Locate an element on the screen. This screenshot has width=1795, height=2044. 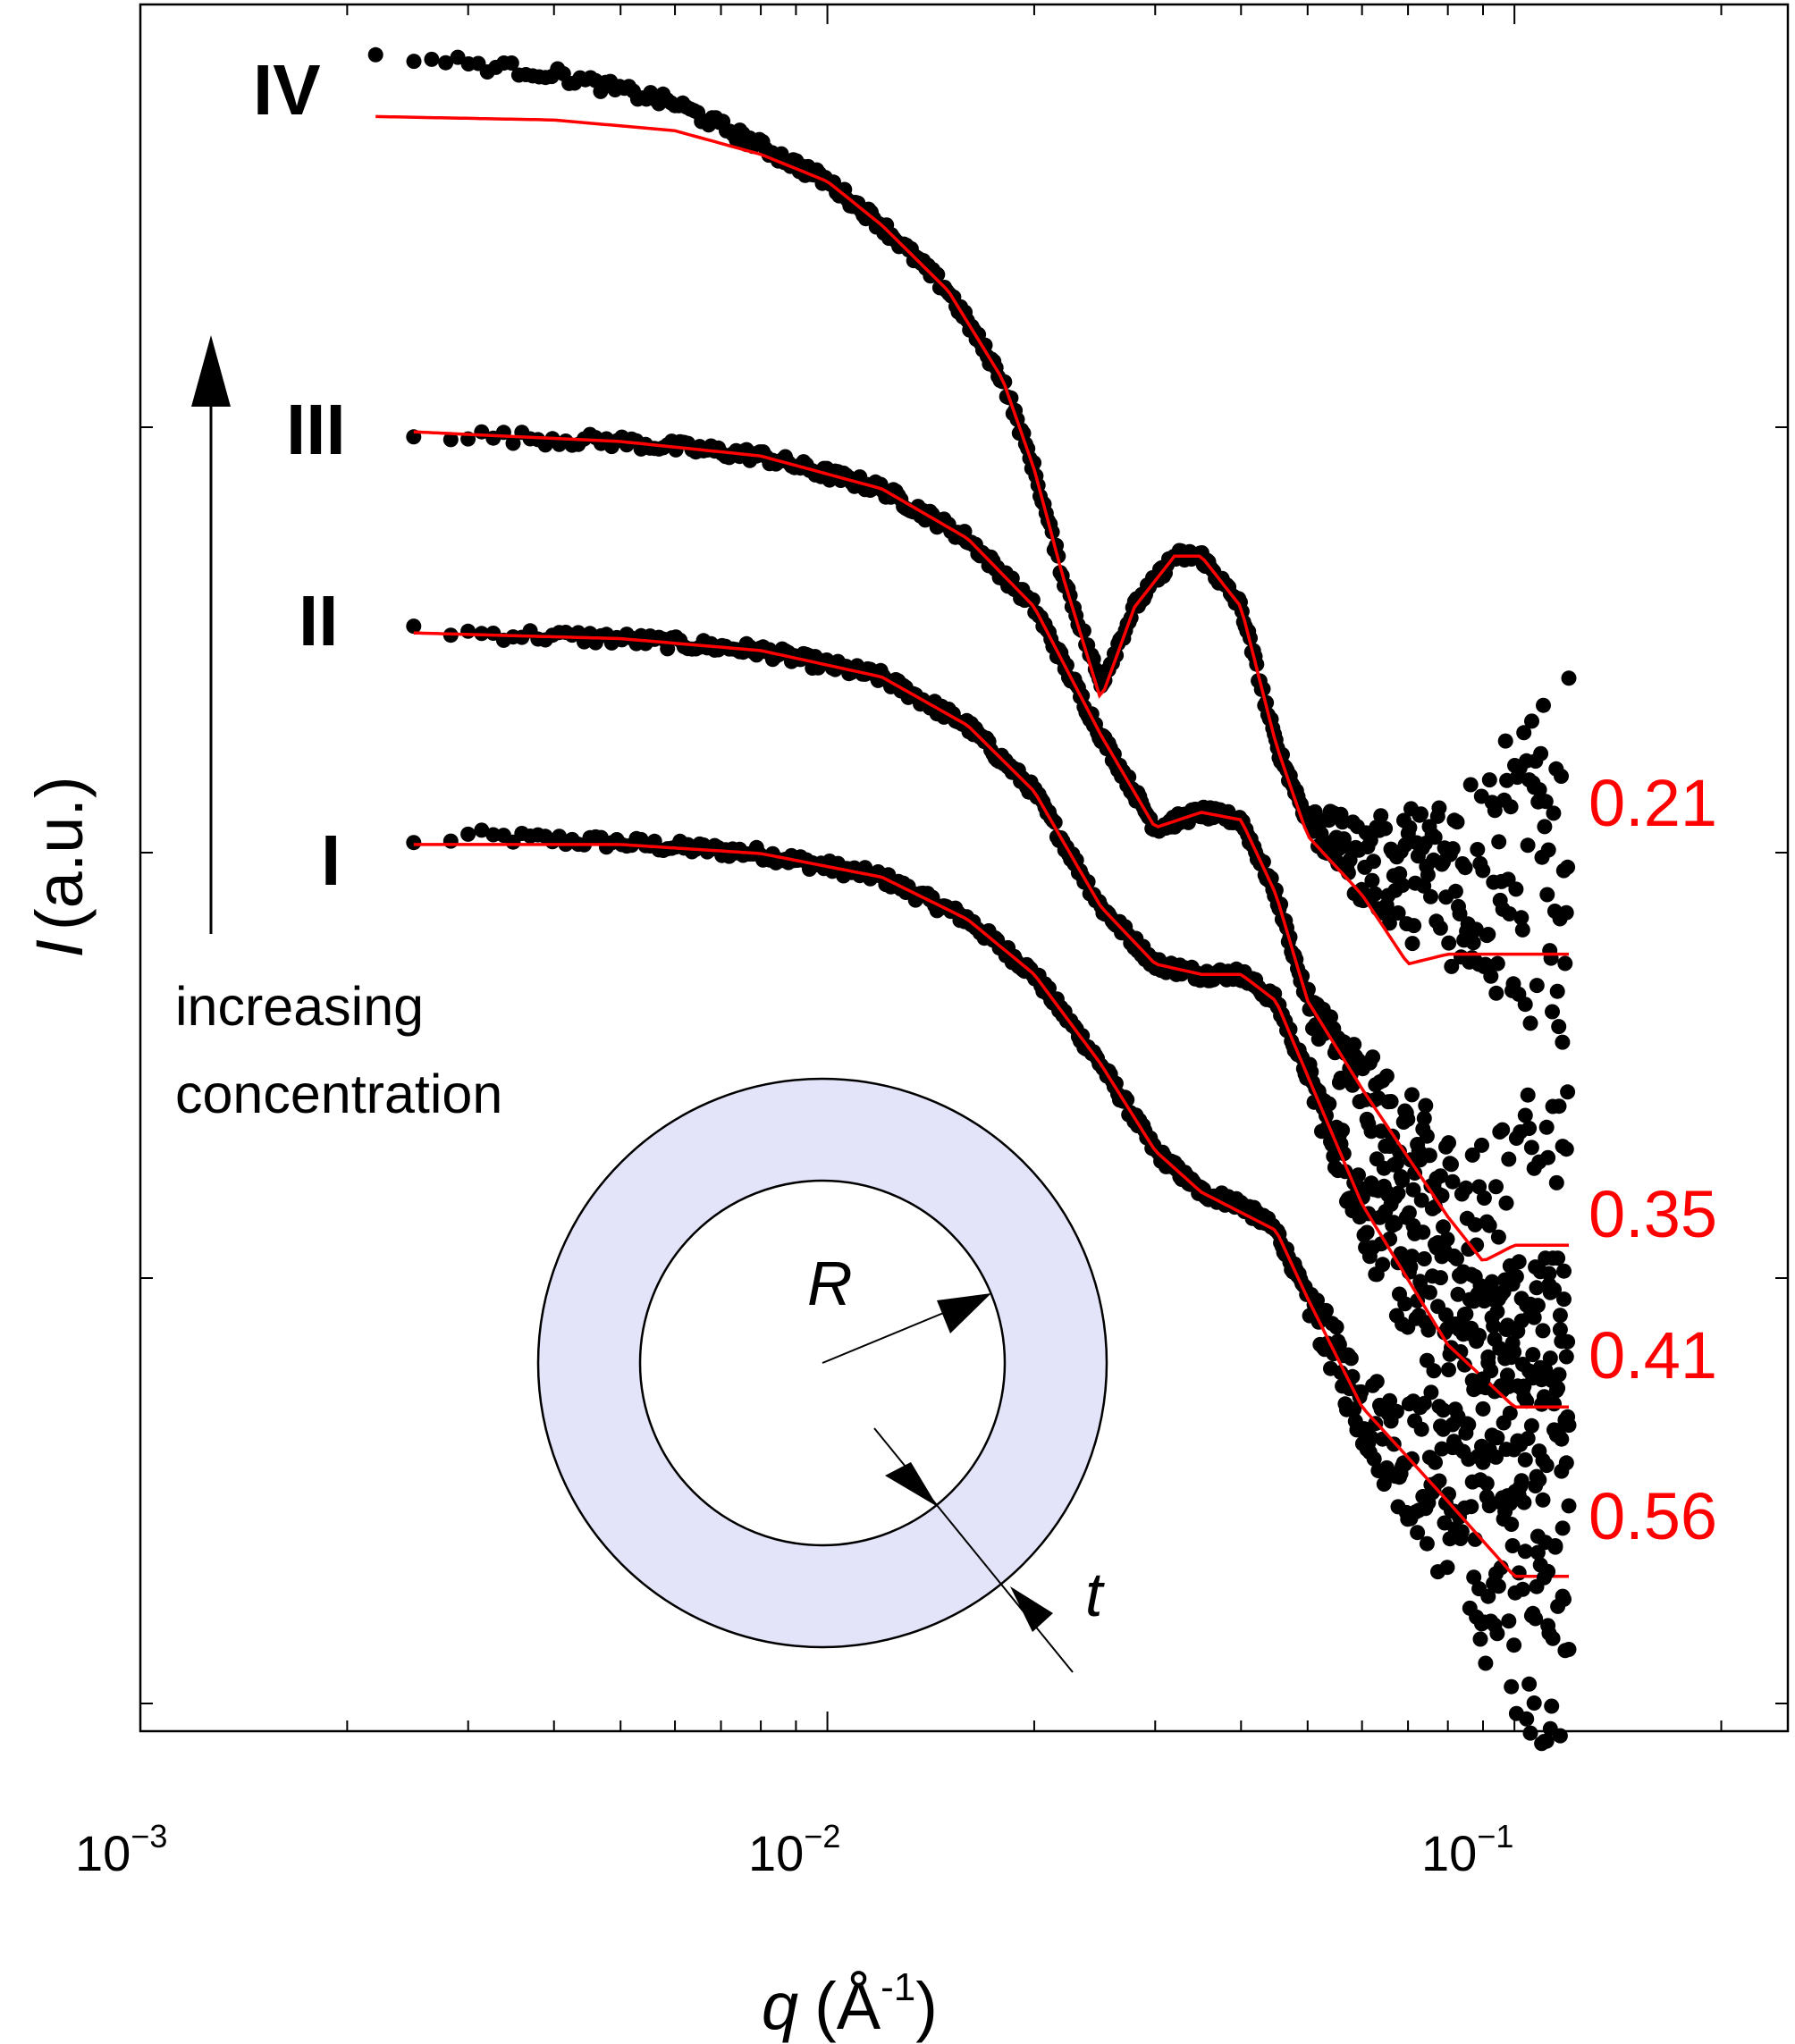
fit-label-0.35: 0.35 is located at coordinates (1653, 1214).